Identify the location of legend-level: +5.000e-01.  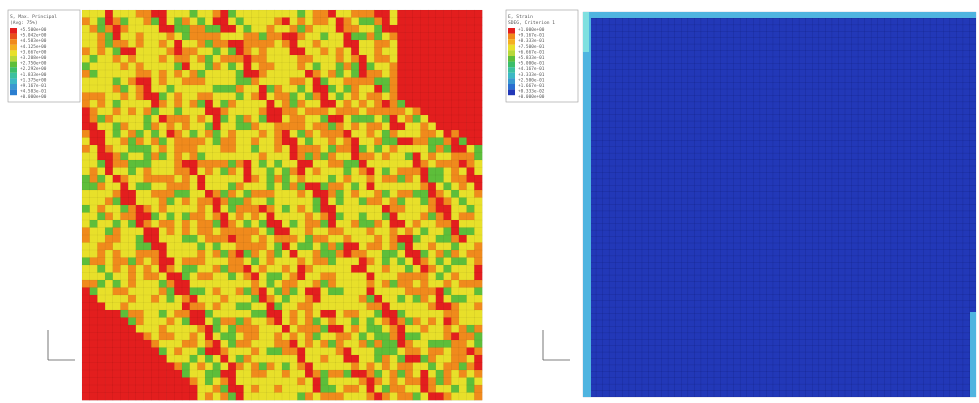
(531, 64).